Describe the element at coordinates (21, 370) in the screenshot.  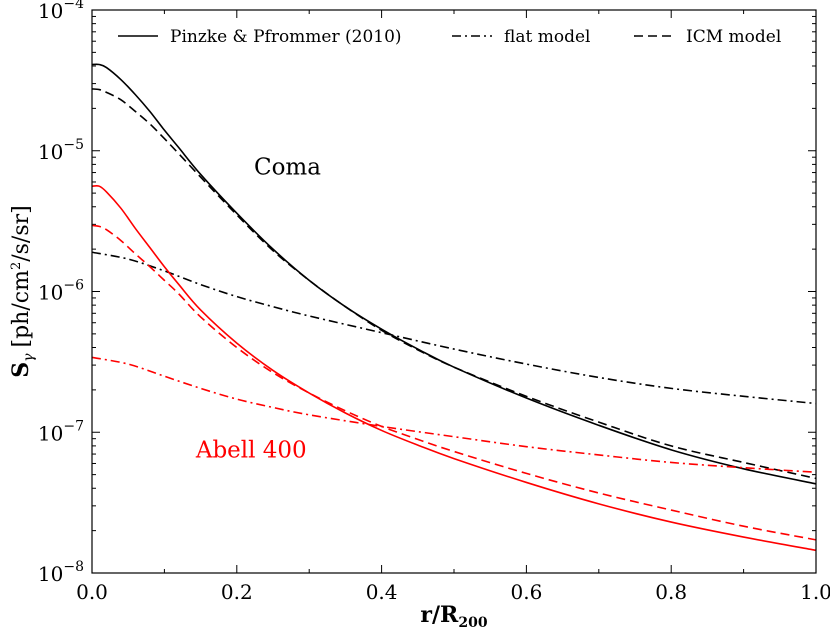
I see `y-axis-label-main: S` at that location.